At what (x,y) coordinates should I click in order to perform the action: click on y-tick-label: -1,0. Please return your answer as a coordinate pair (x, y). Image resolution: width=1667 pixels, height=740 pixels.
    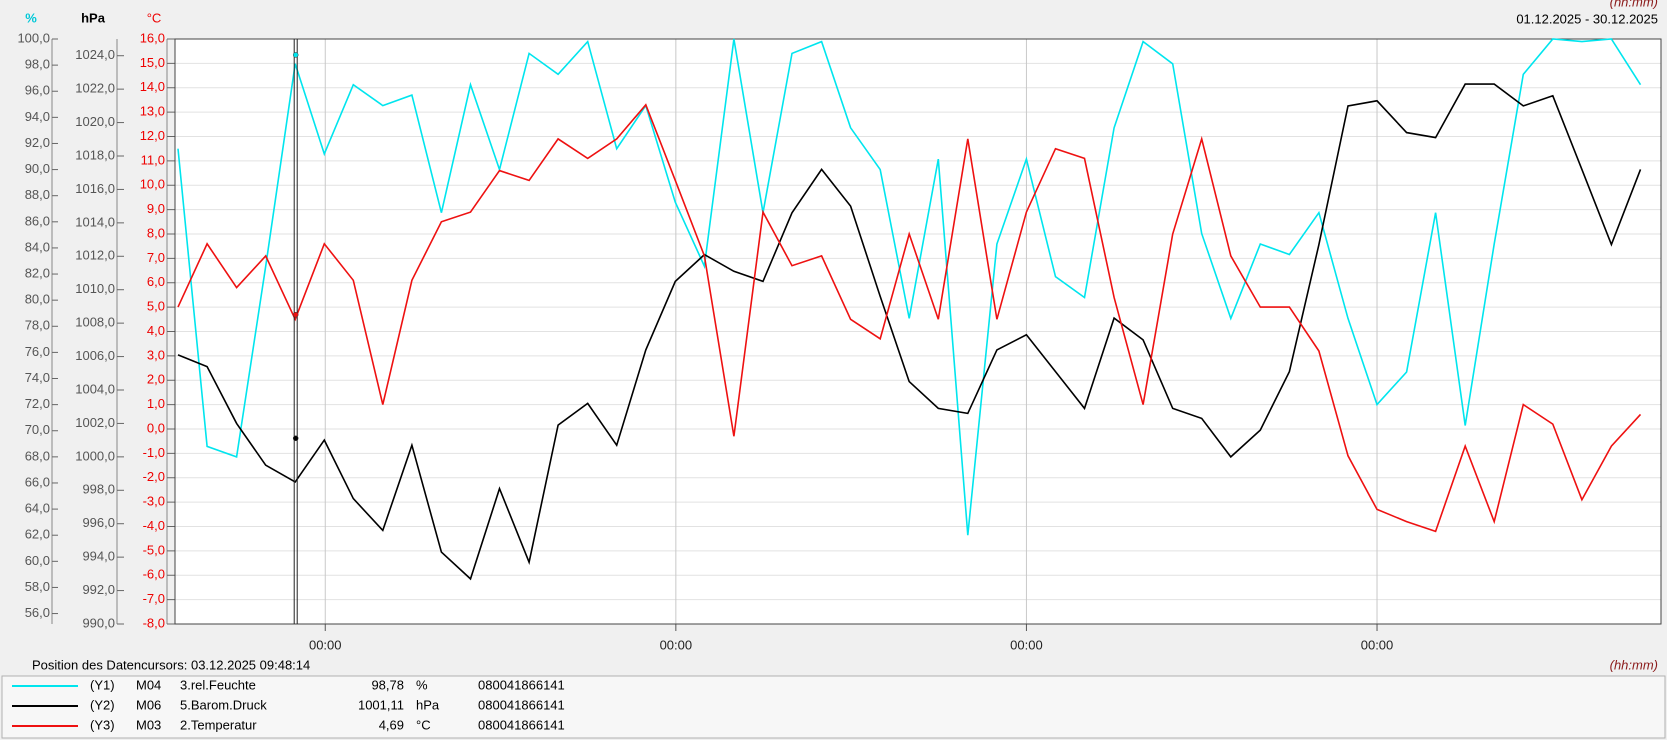
    Looking at the image, I should click on (154, 452).